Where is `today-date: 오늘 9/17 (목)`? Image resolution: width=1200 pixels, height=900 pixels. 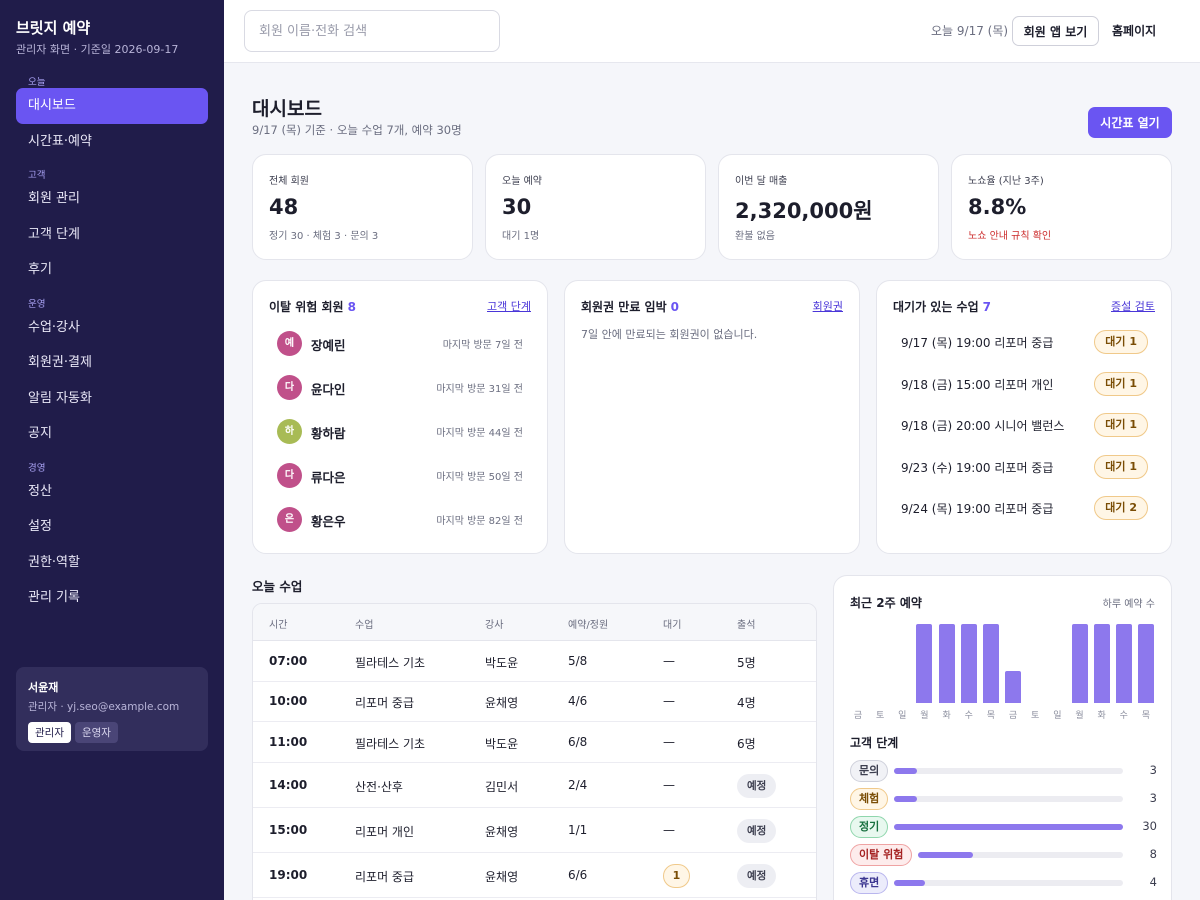 today-date: 오늘 9/17 (목) is located at coordinates (970, 31).